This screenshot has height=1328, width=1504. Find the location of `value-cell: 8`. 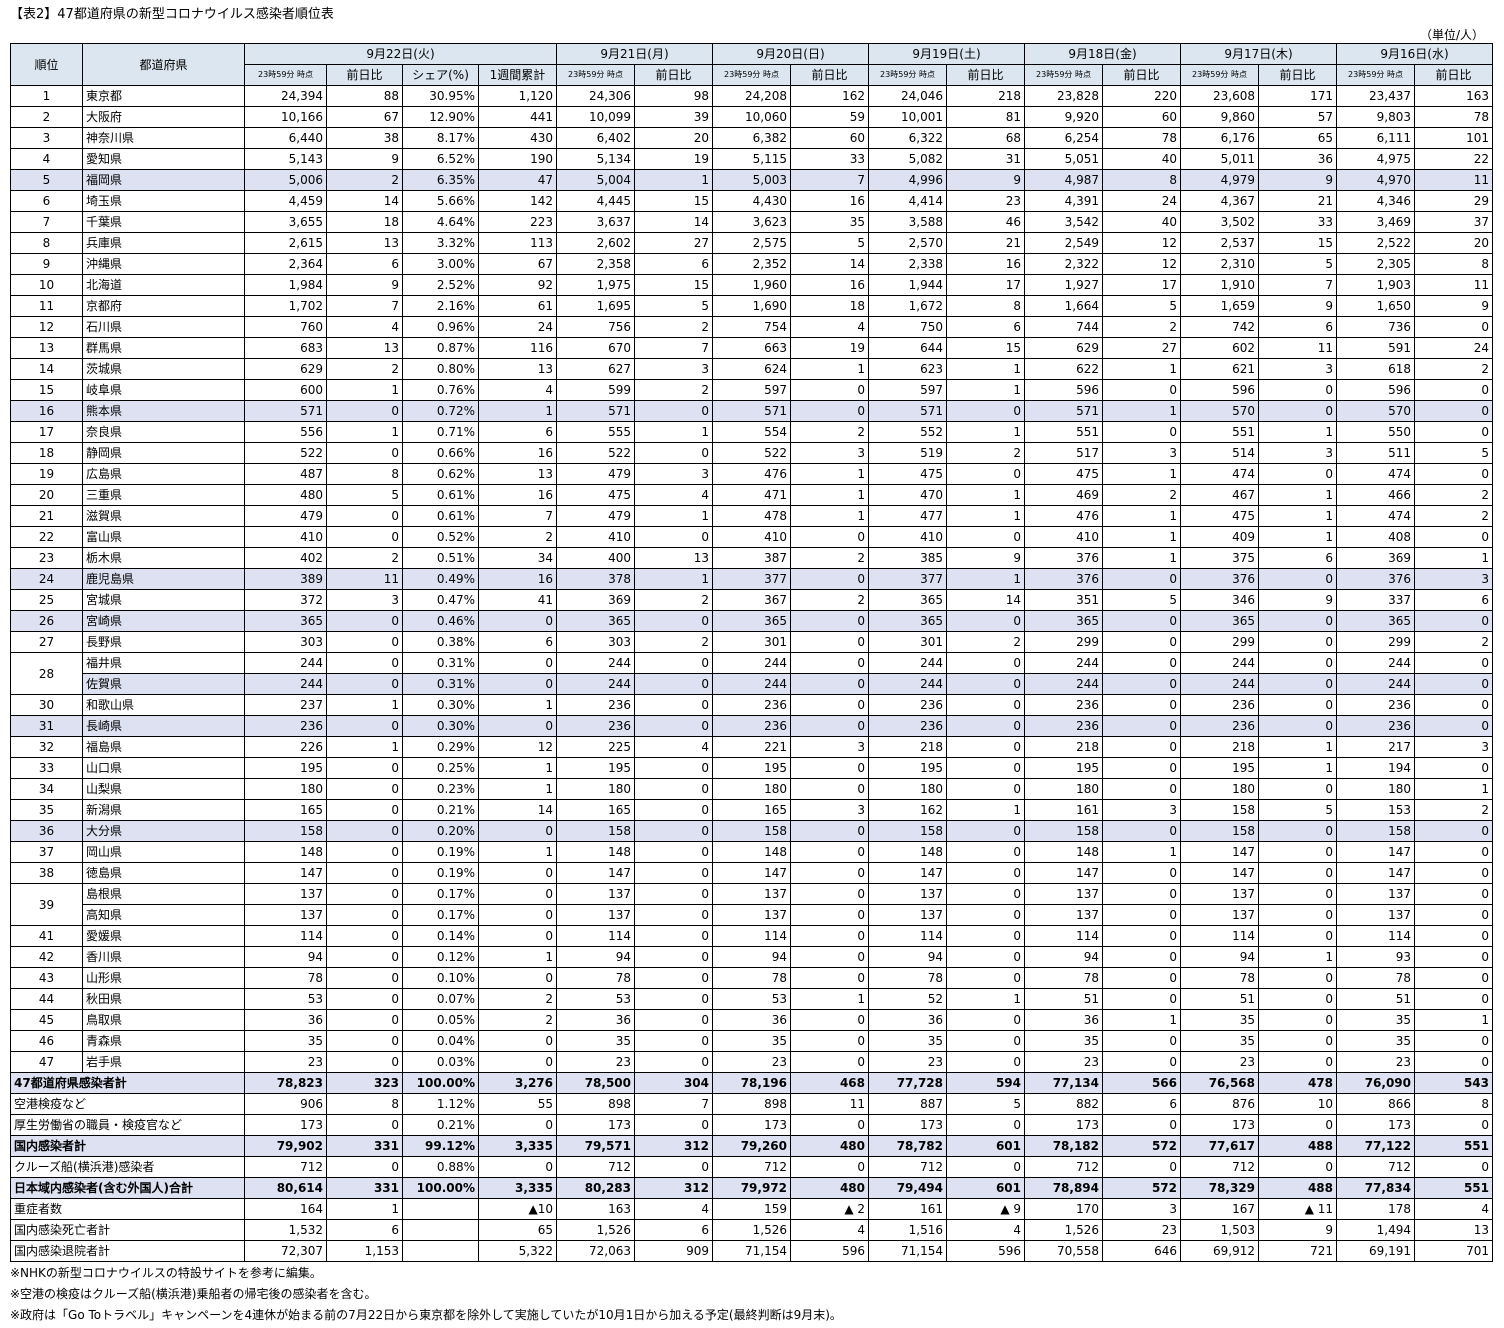

value-cell: 8 is located at coordinates (1453, 1104).